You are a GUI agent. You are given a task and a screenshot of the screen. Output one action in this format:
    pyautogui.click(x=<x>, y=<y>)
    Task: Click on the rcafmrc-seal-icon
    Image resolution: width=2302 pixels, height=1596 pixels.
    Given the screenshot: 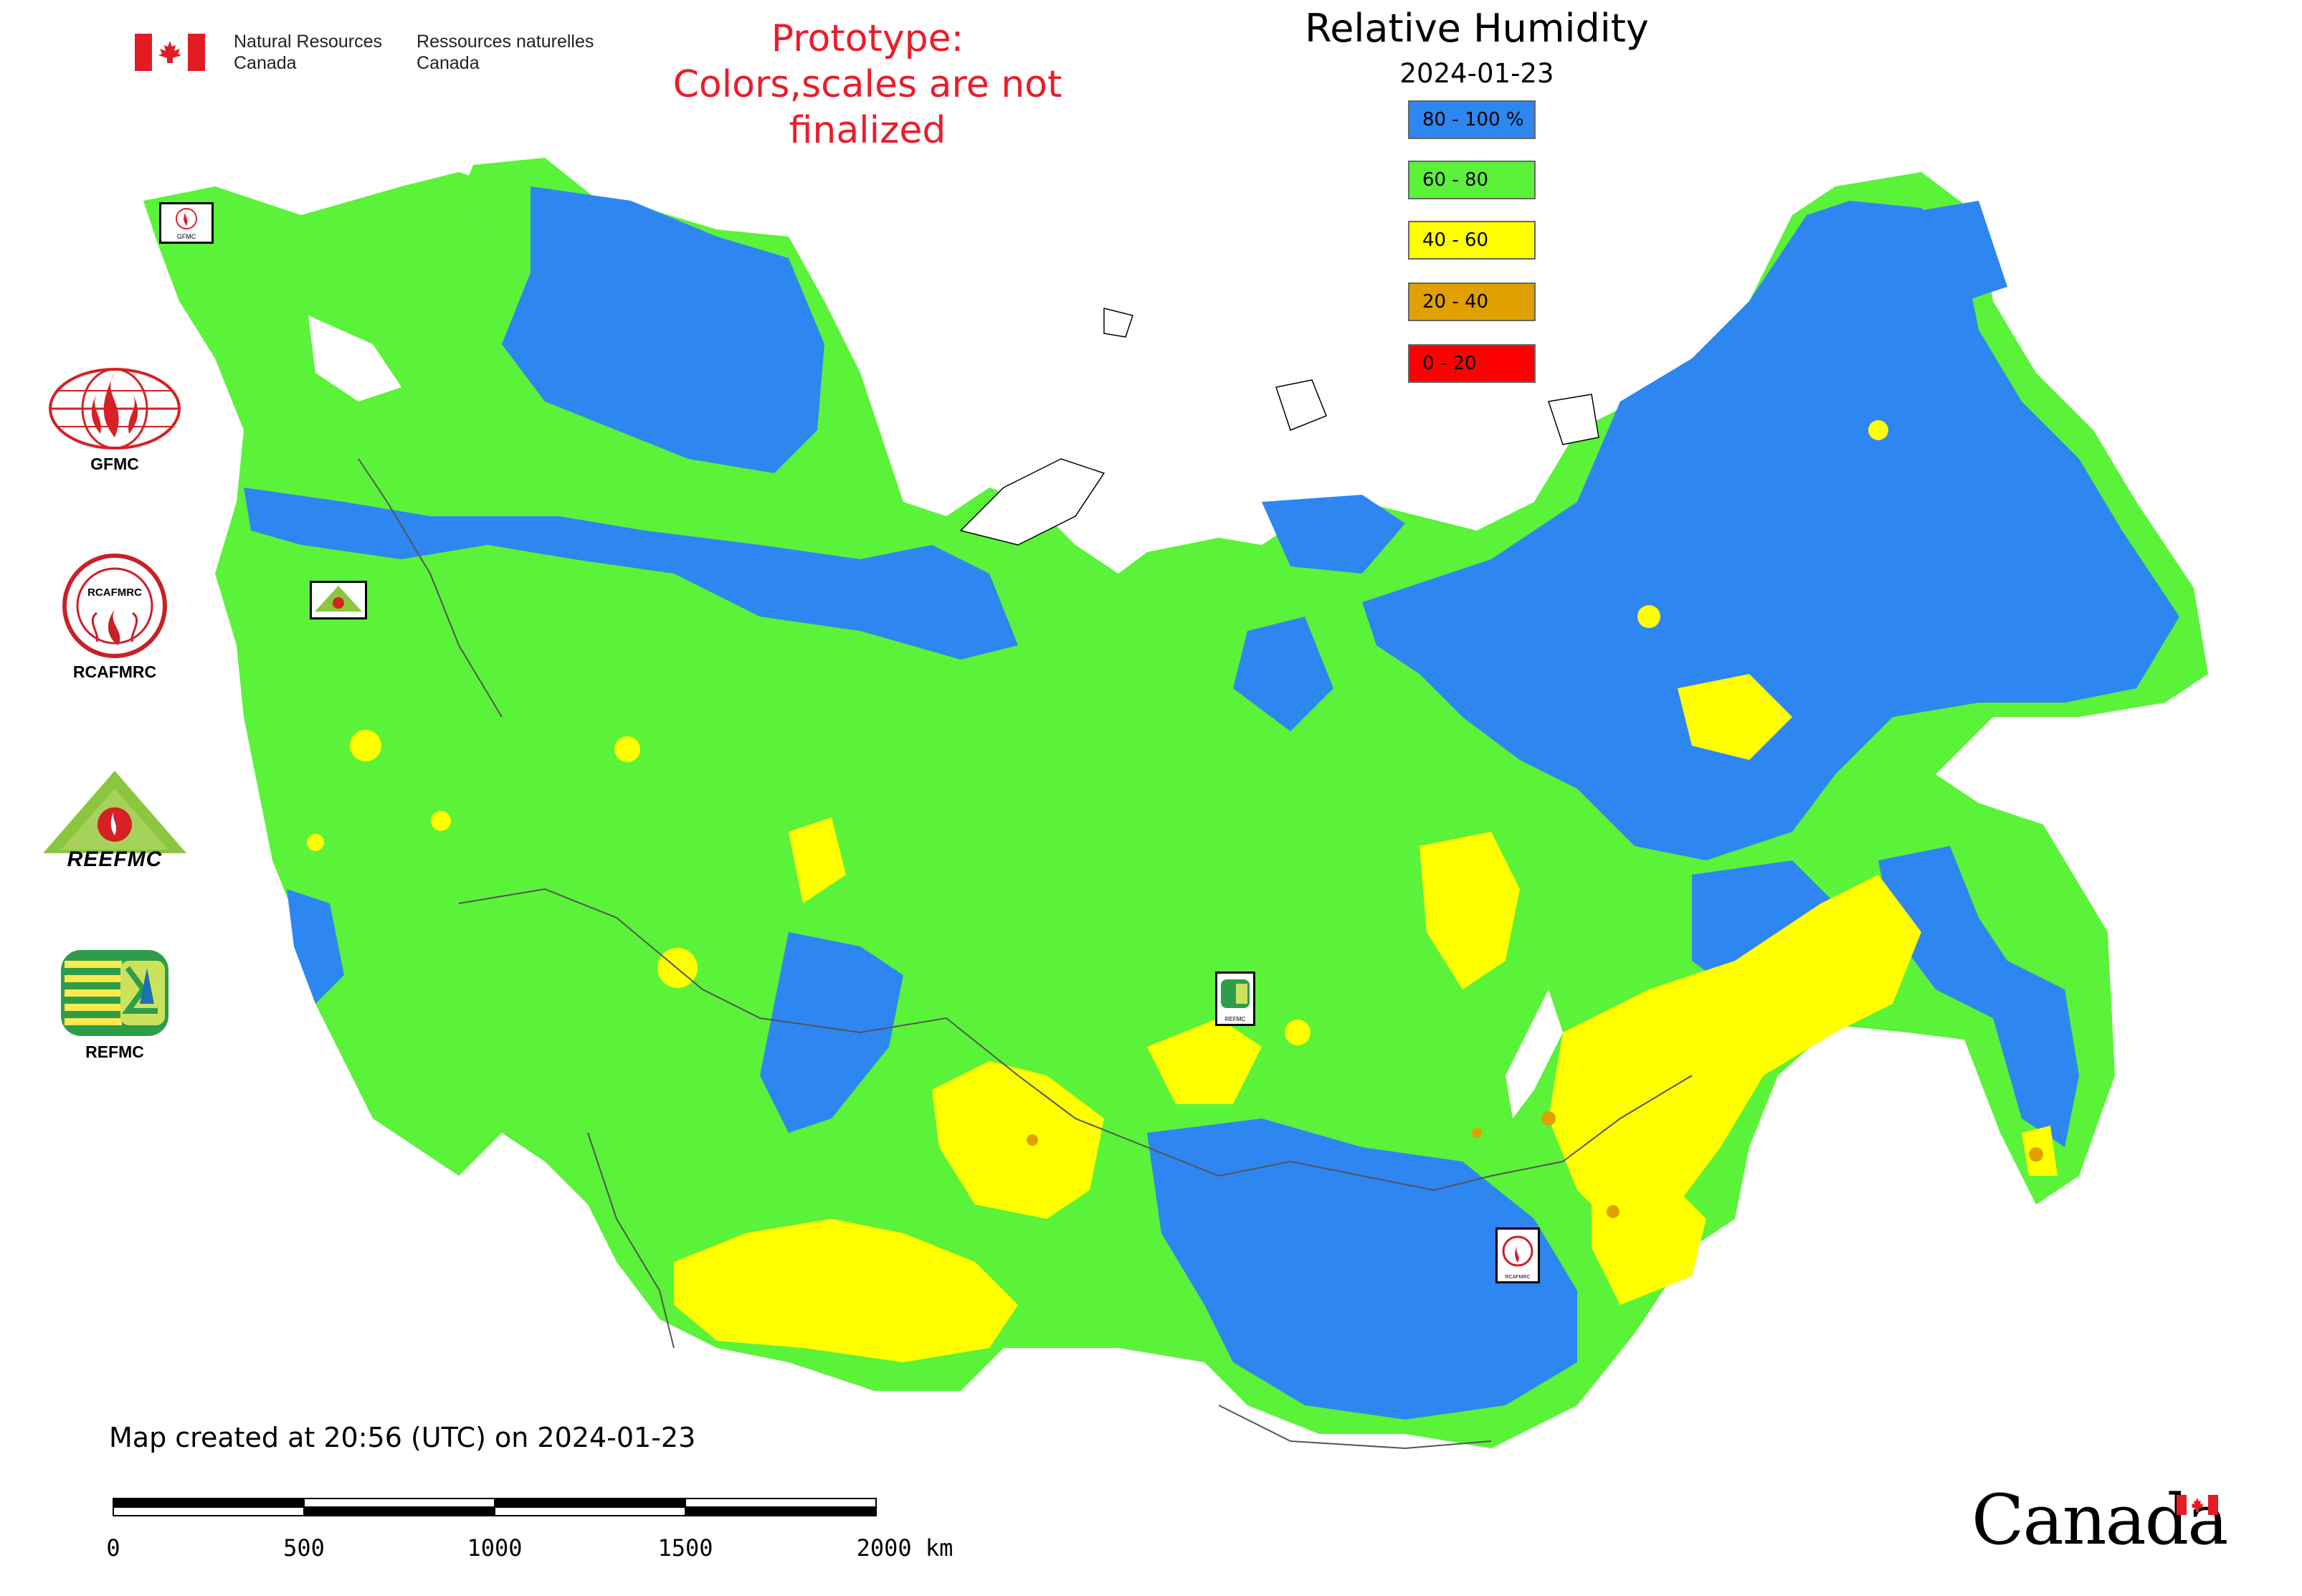 What is the action you would take?
    pyautogui.click(x=114, y=606)
    